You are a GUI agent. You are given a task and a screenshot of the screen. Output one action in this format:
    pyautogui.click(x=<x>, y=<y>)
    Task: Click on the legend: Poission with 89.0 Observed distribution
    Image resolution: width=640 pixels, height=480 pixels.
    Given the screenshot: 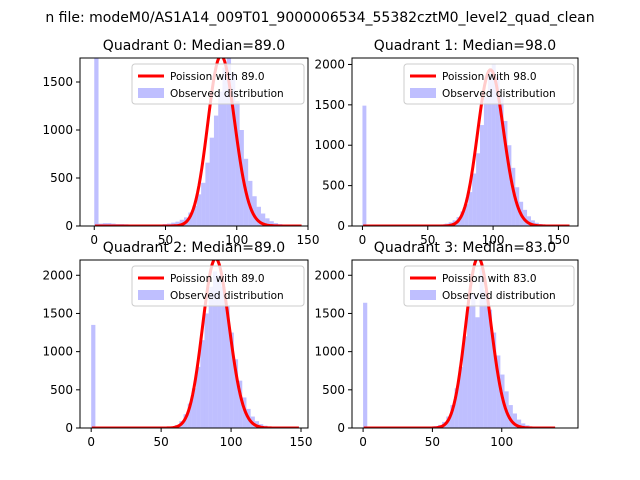 What is the action you would take?
    pyautogui.click(x=218, y=286)
    